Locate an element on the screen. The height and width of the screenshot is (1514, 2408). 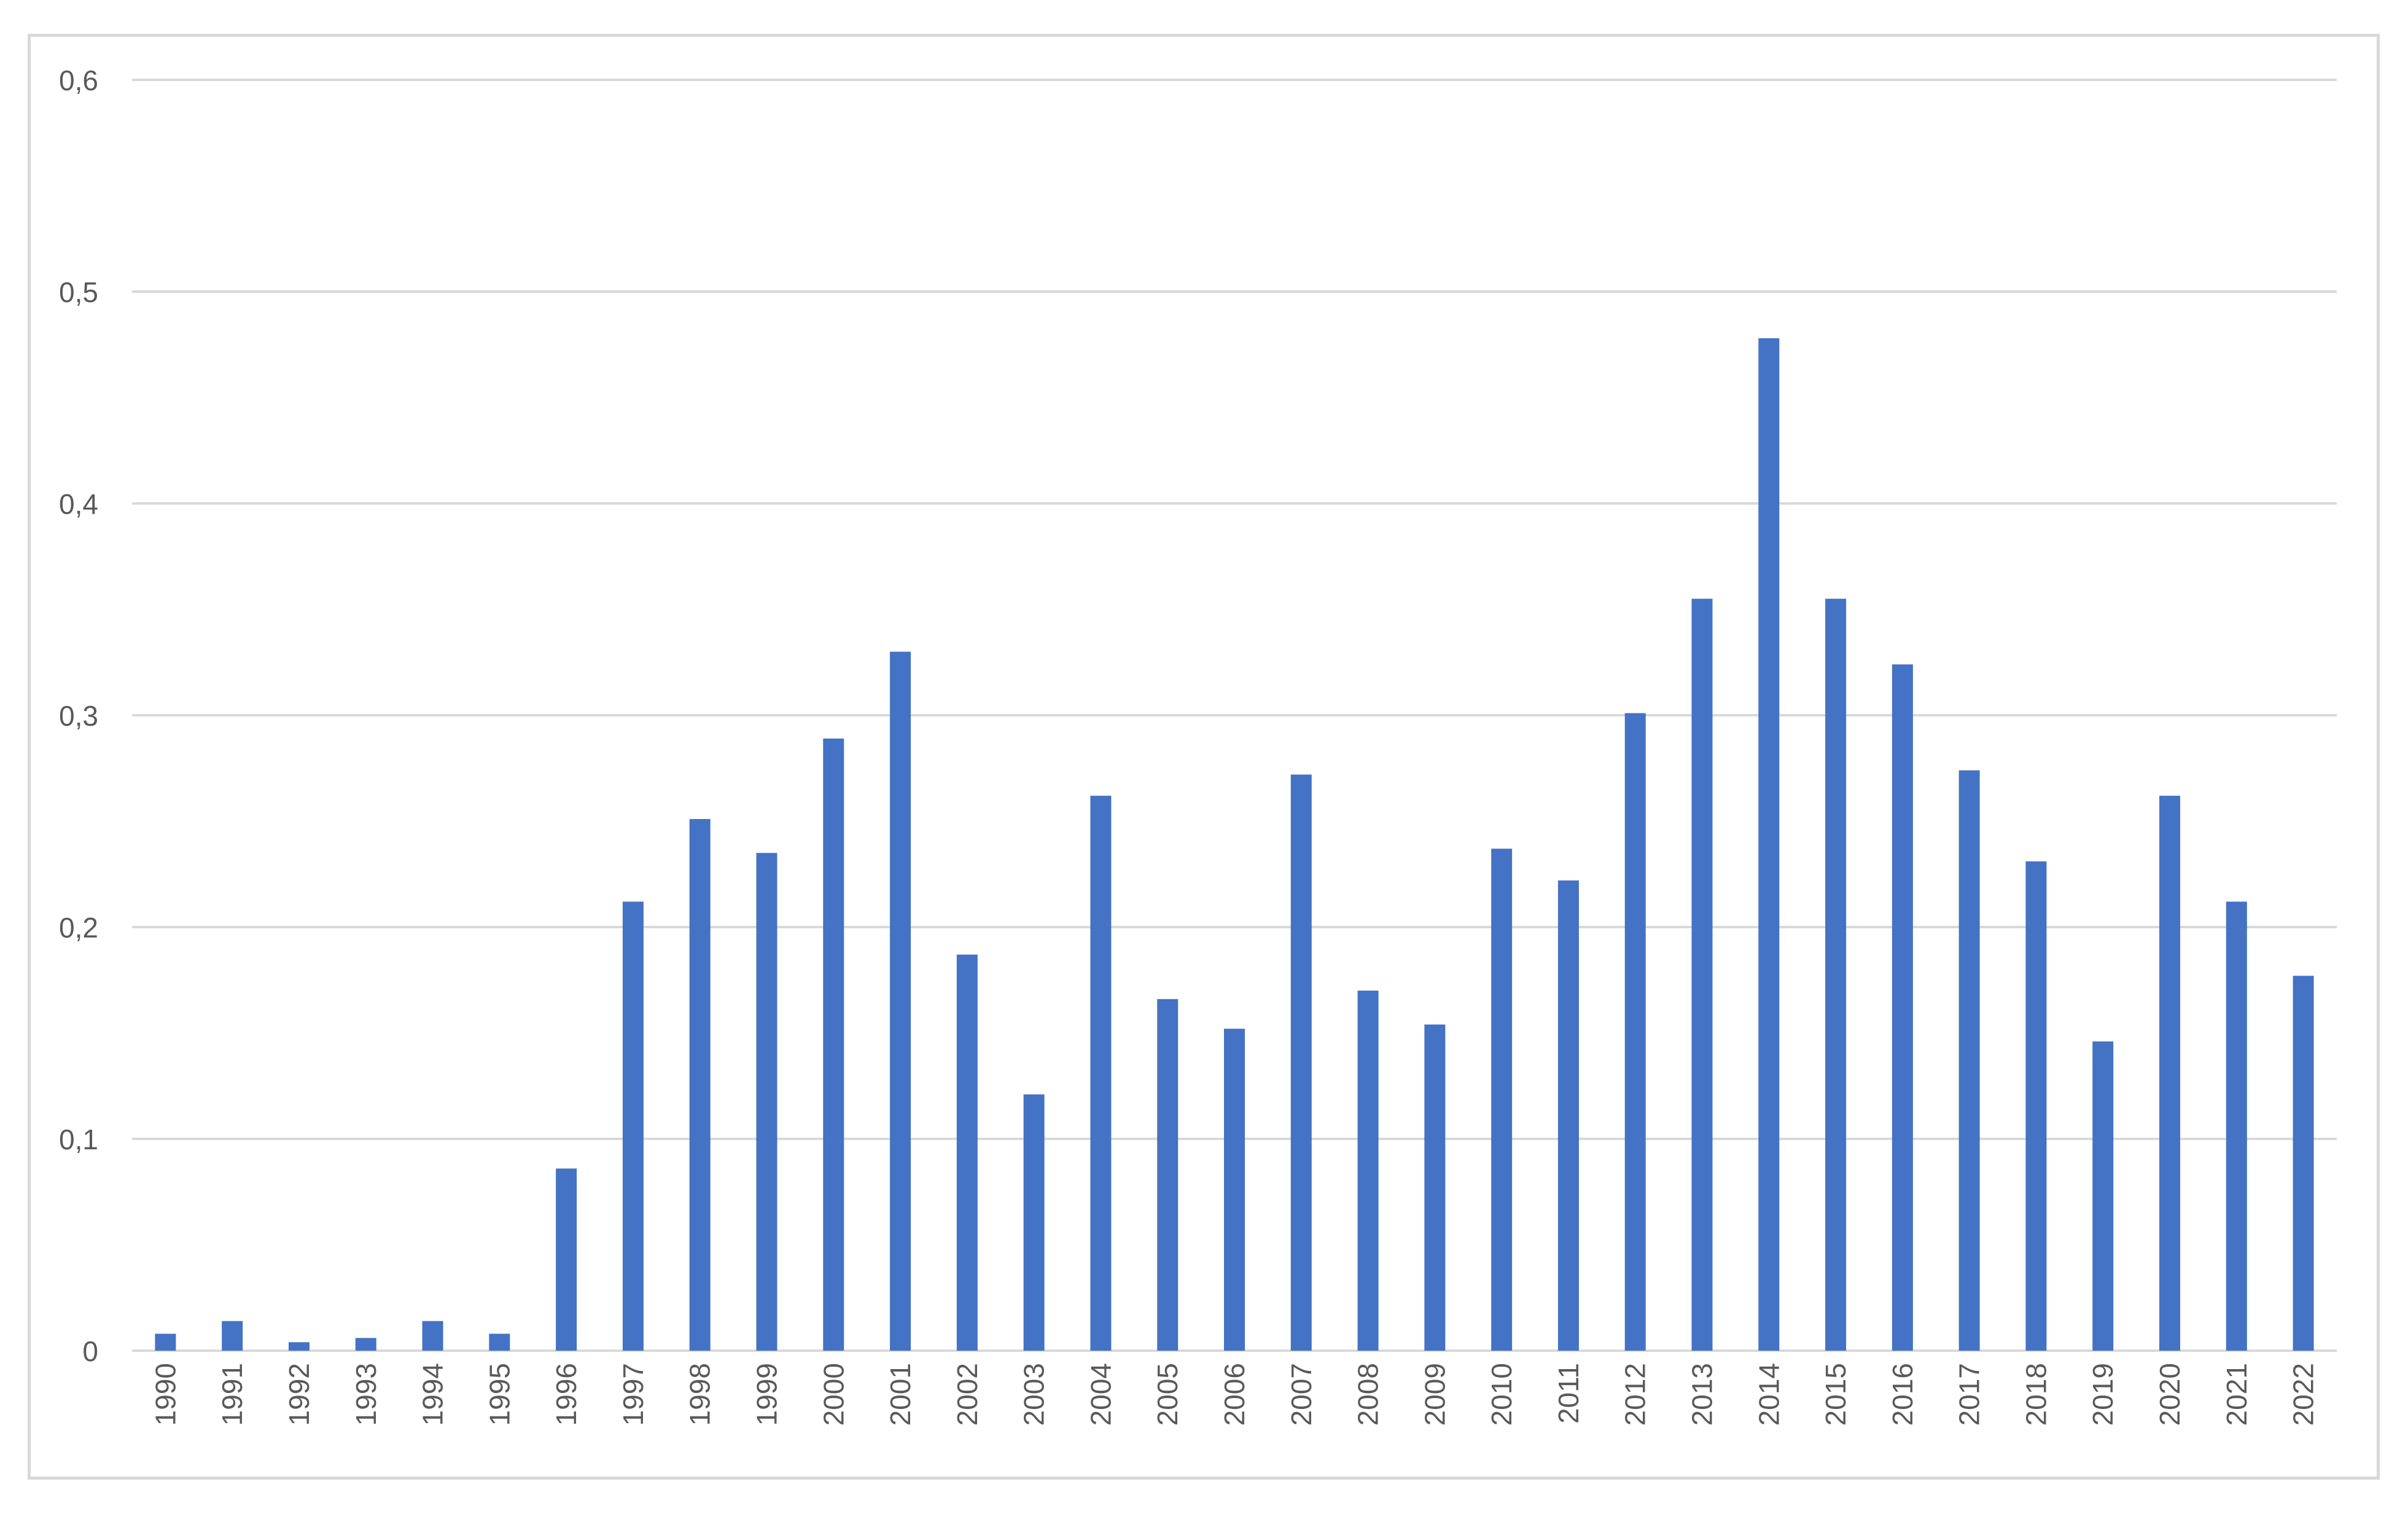
x-tick-label: 2005 is located at coordinates (1167, 1394).